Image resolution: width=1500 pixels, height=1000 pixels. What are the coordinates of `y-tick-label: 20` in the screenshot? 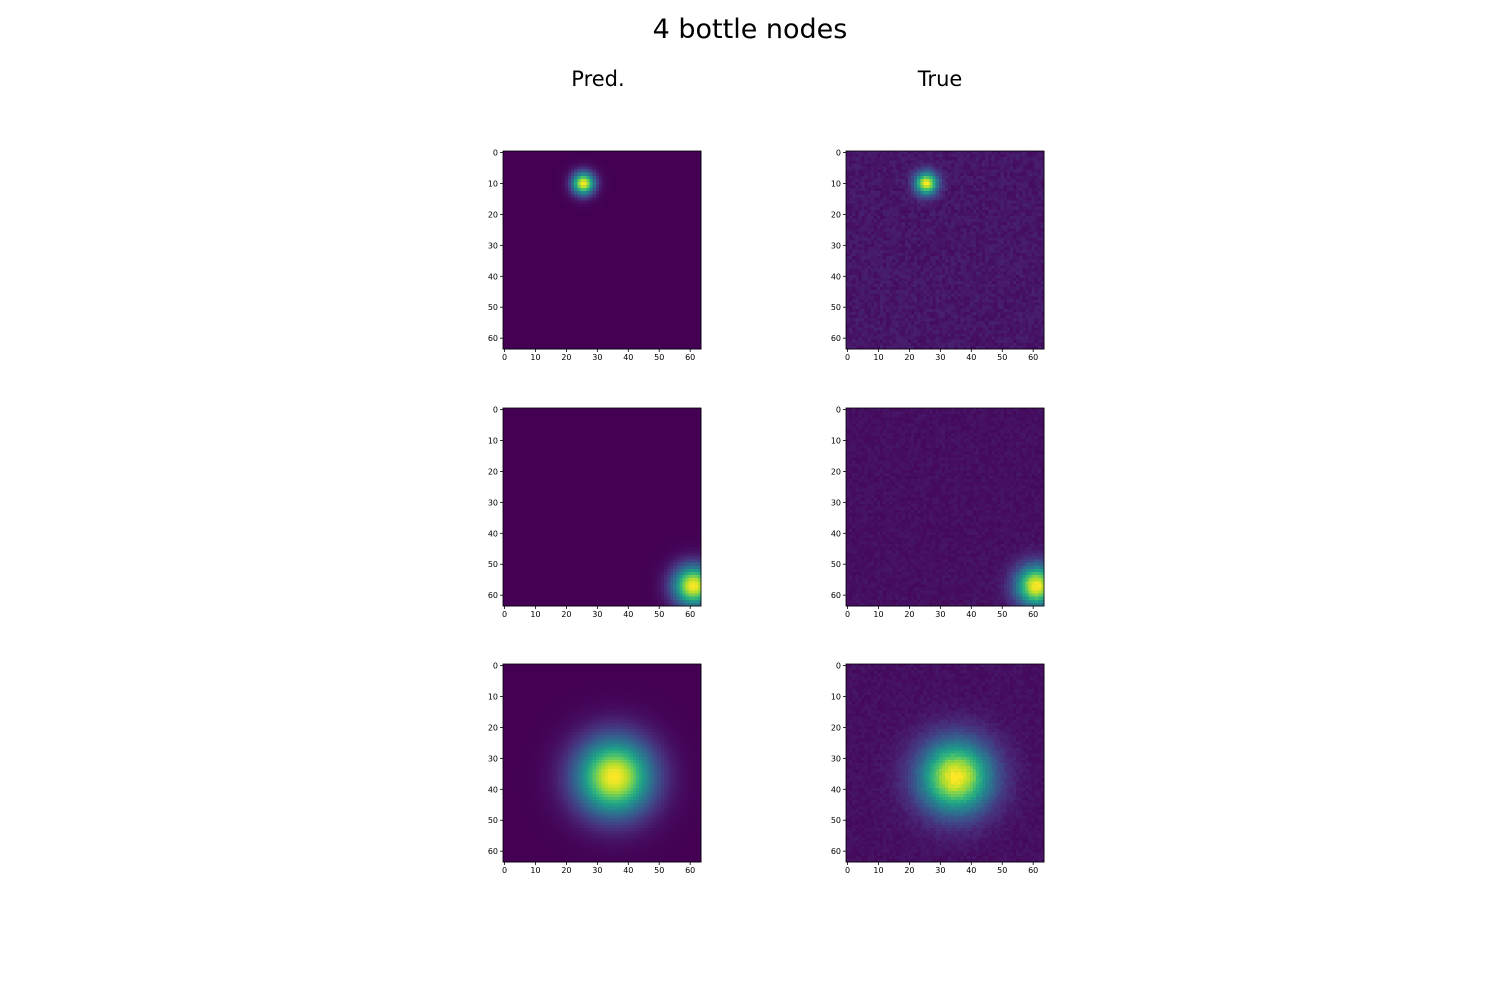 It's located at (493, 214).